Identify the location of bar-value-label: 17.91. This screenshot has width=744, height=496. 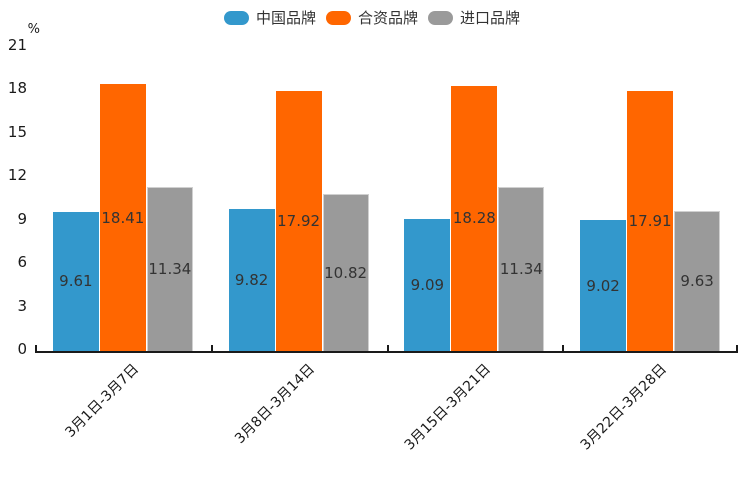
(650, 221).